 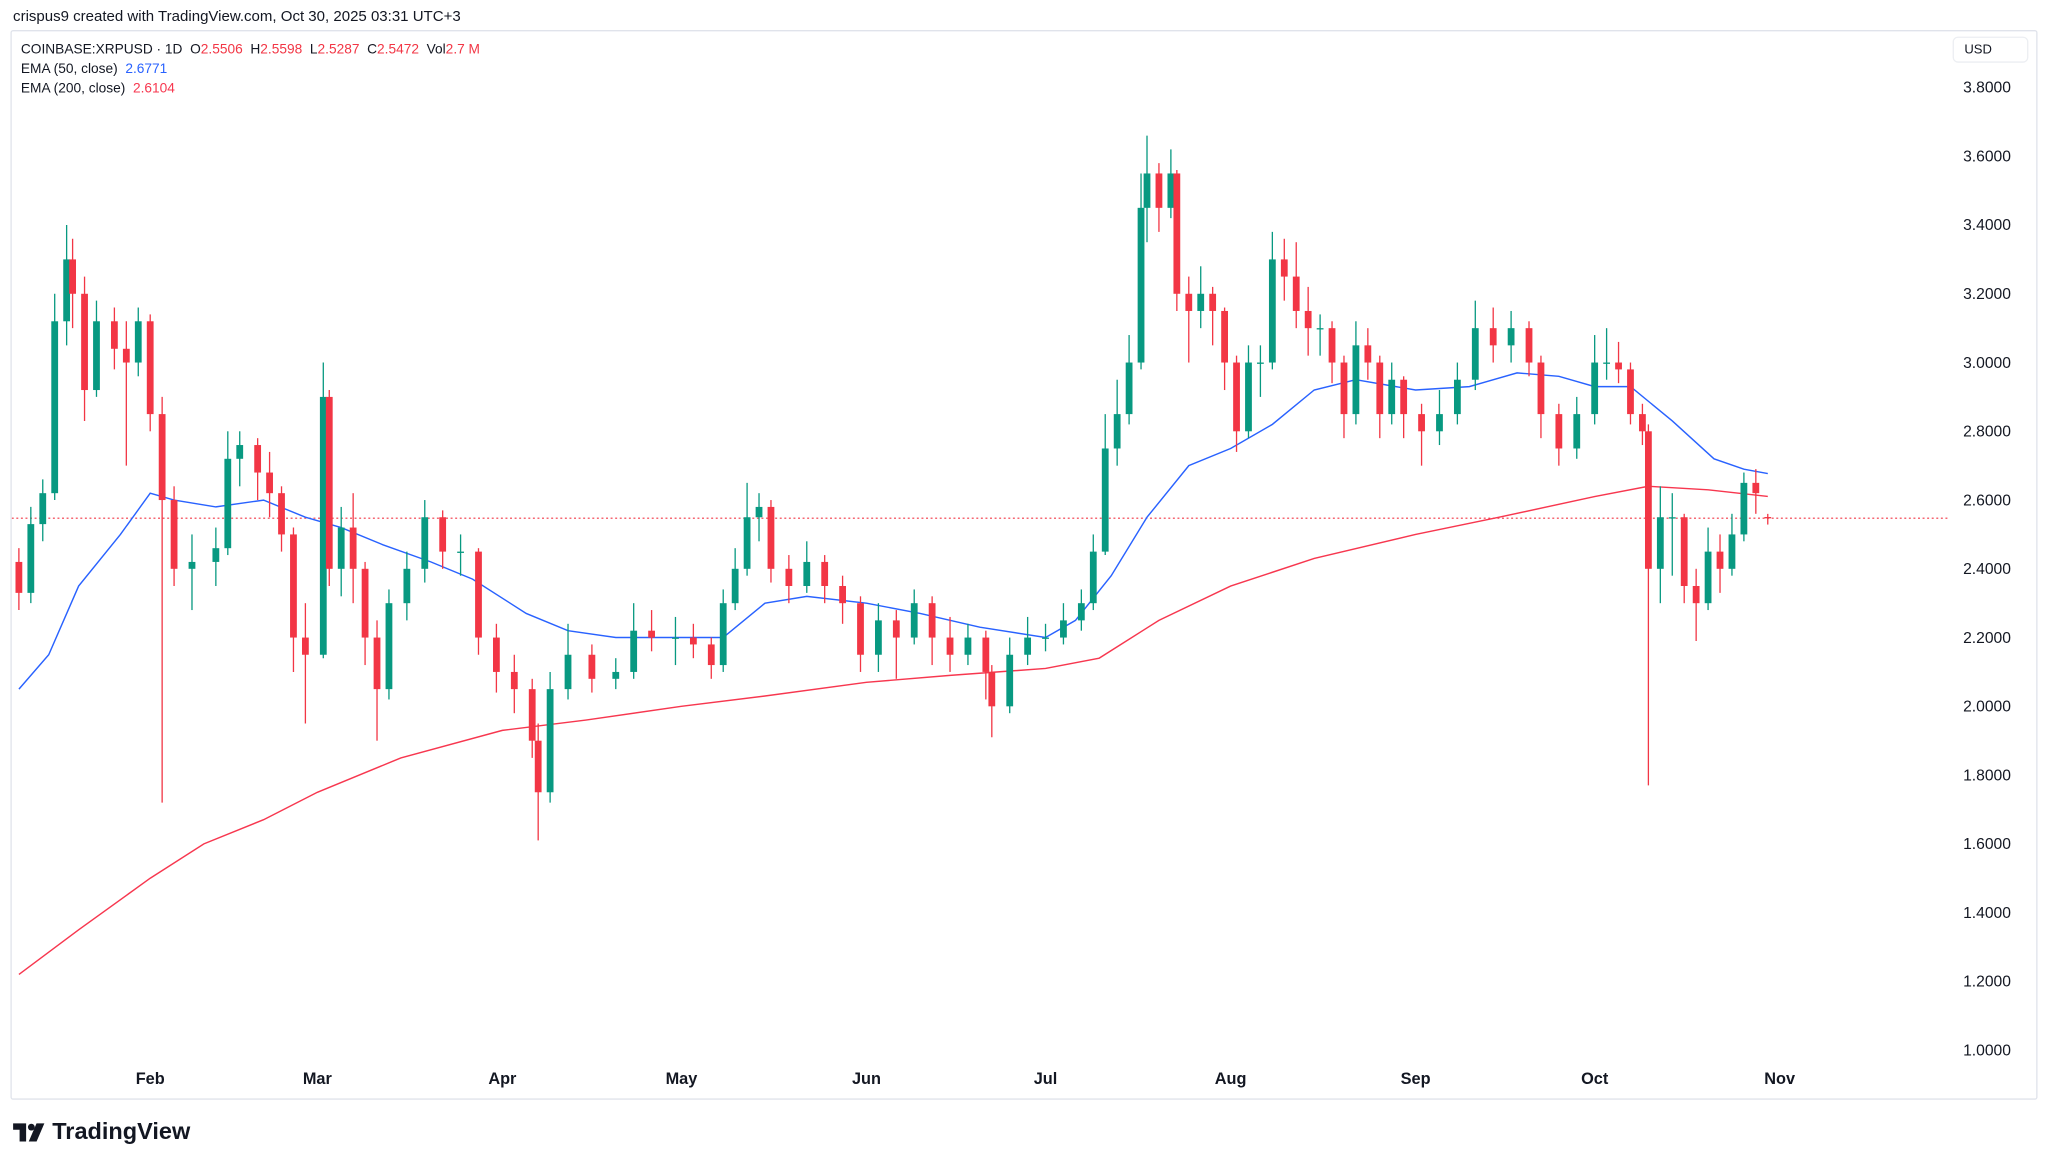 I want to click on currency-button: USD, so click(x=1990, y=49).